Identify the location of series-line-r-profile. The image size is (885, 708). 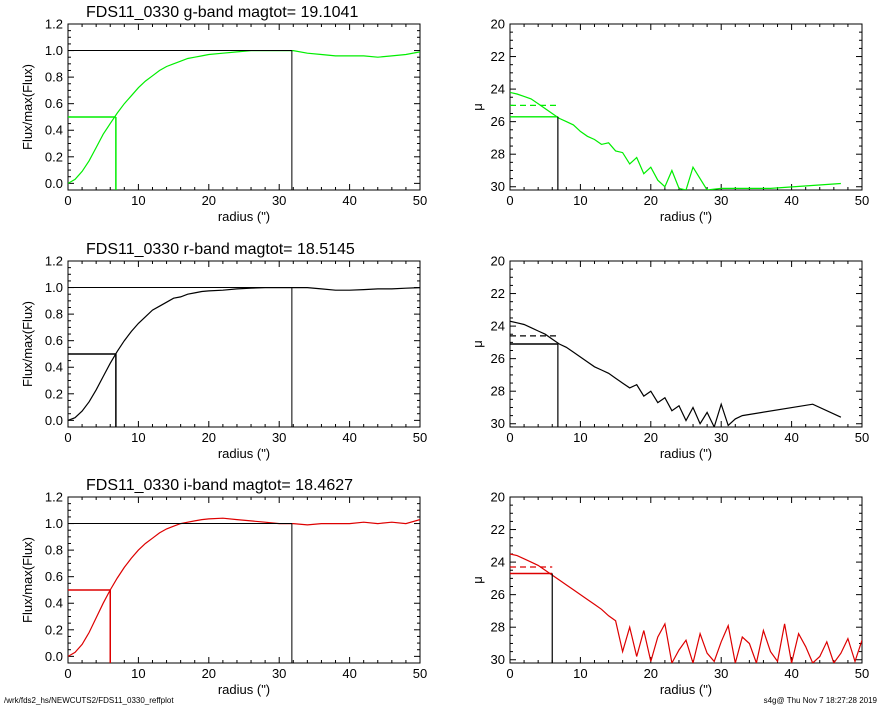
(676, 373).